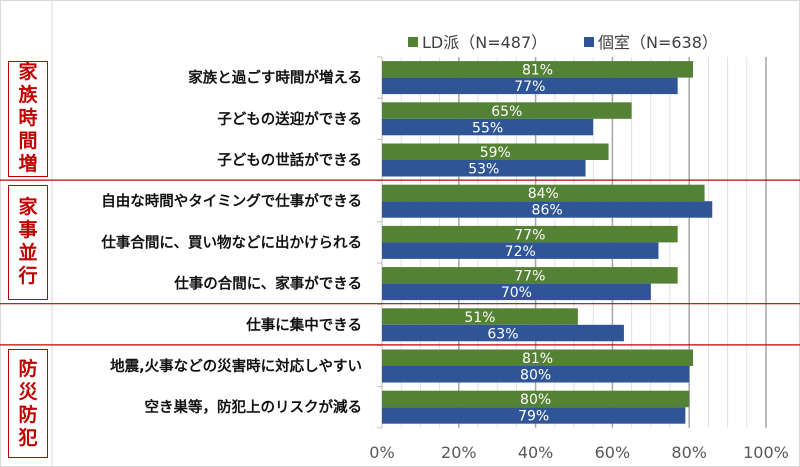 Image resolution: width=800 pixels, height=467 pixels. Describe the element at coordinates (289, 119) in the screenshot. I see `category-label: 子どもの送迎ができる` at that location.